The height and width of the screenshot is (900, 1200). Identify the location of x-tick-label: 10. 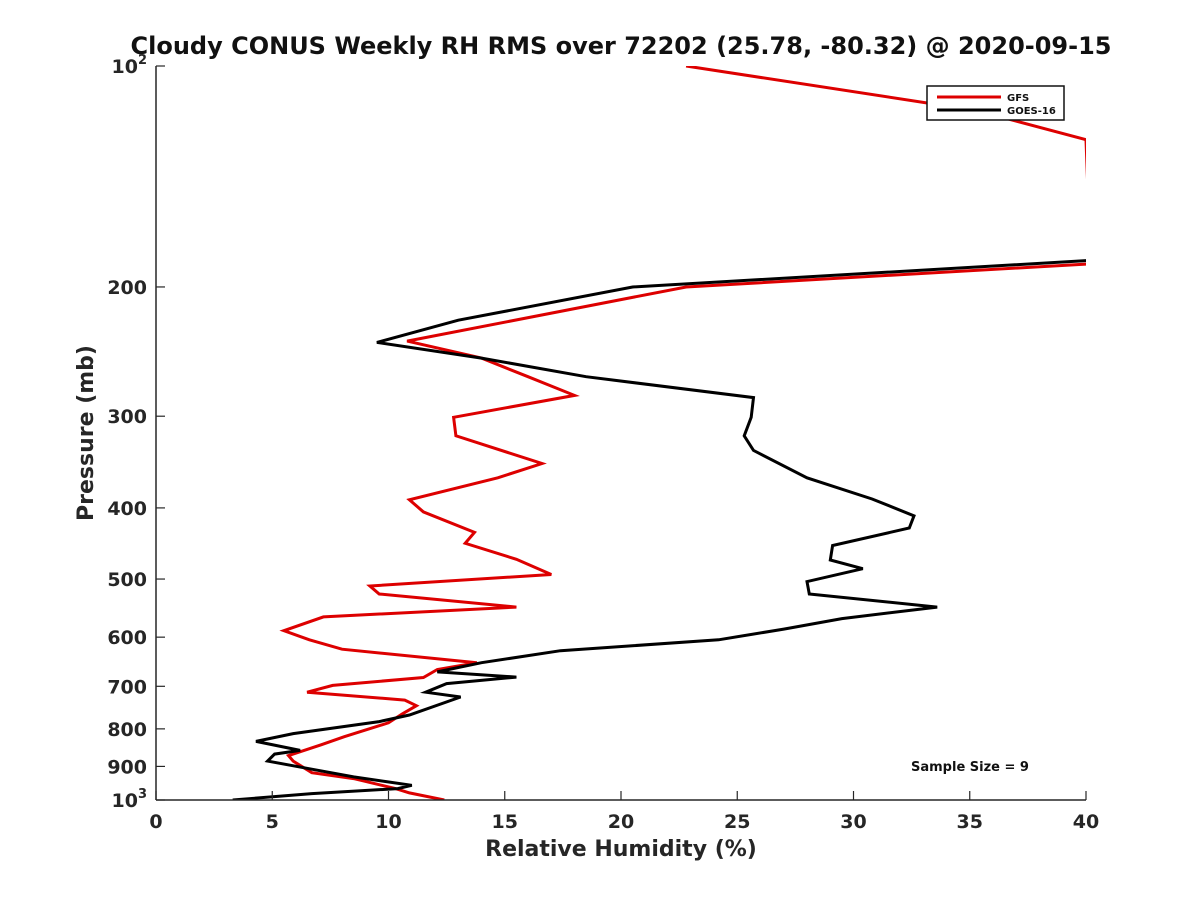
(388, 822).